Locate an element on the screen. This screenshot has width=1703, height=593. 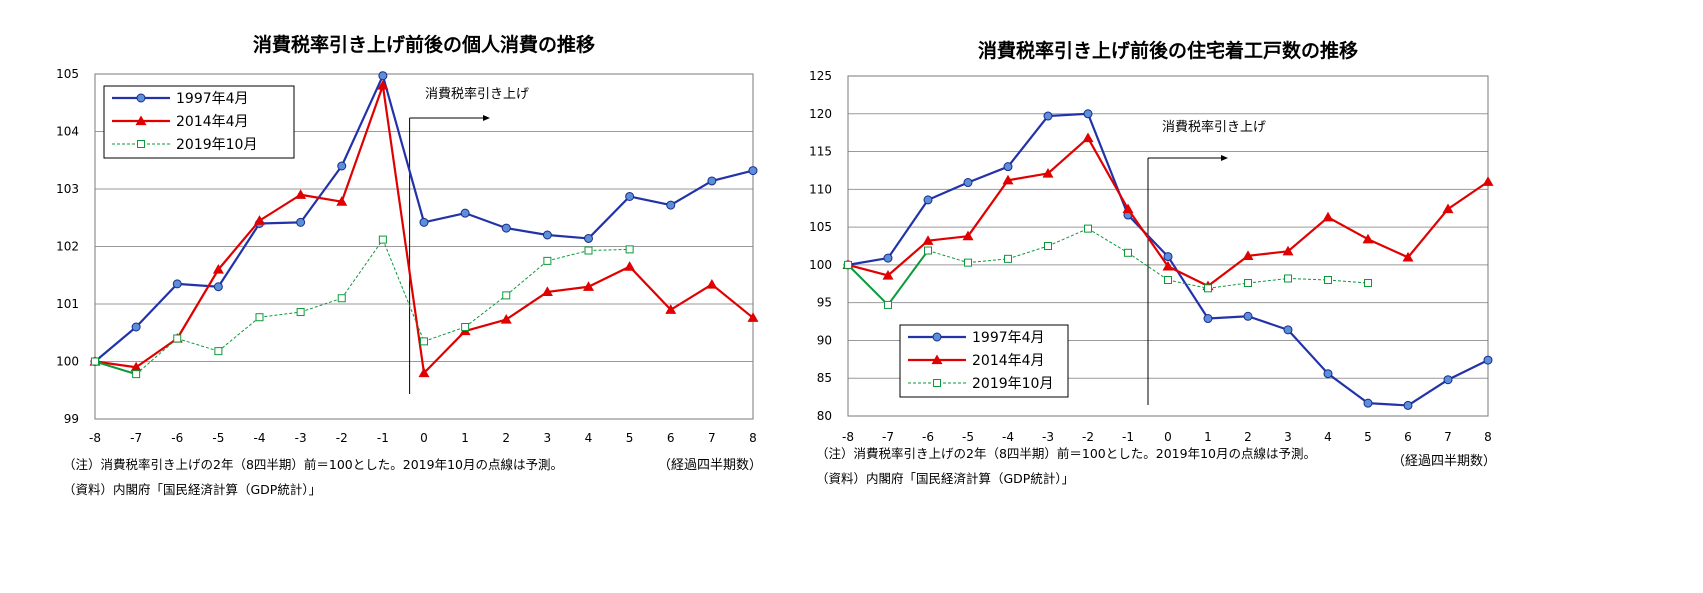
y-tick-label: 105 is located at coordinates (67, 74).